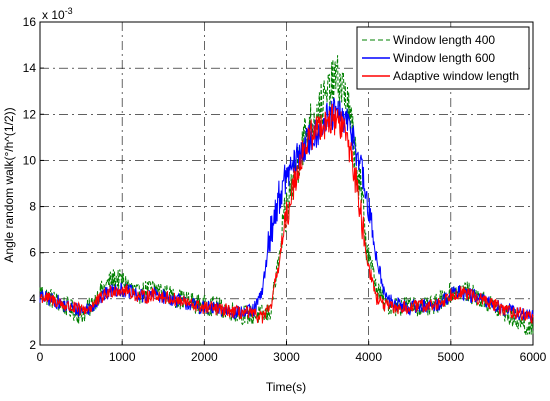  Describe the element at coordinates (368, 357) in the screenshot. I see `x-tick-label: 4000` at that location.